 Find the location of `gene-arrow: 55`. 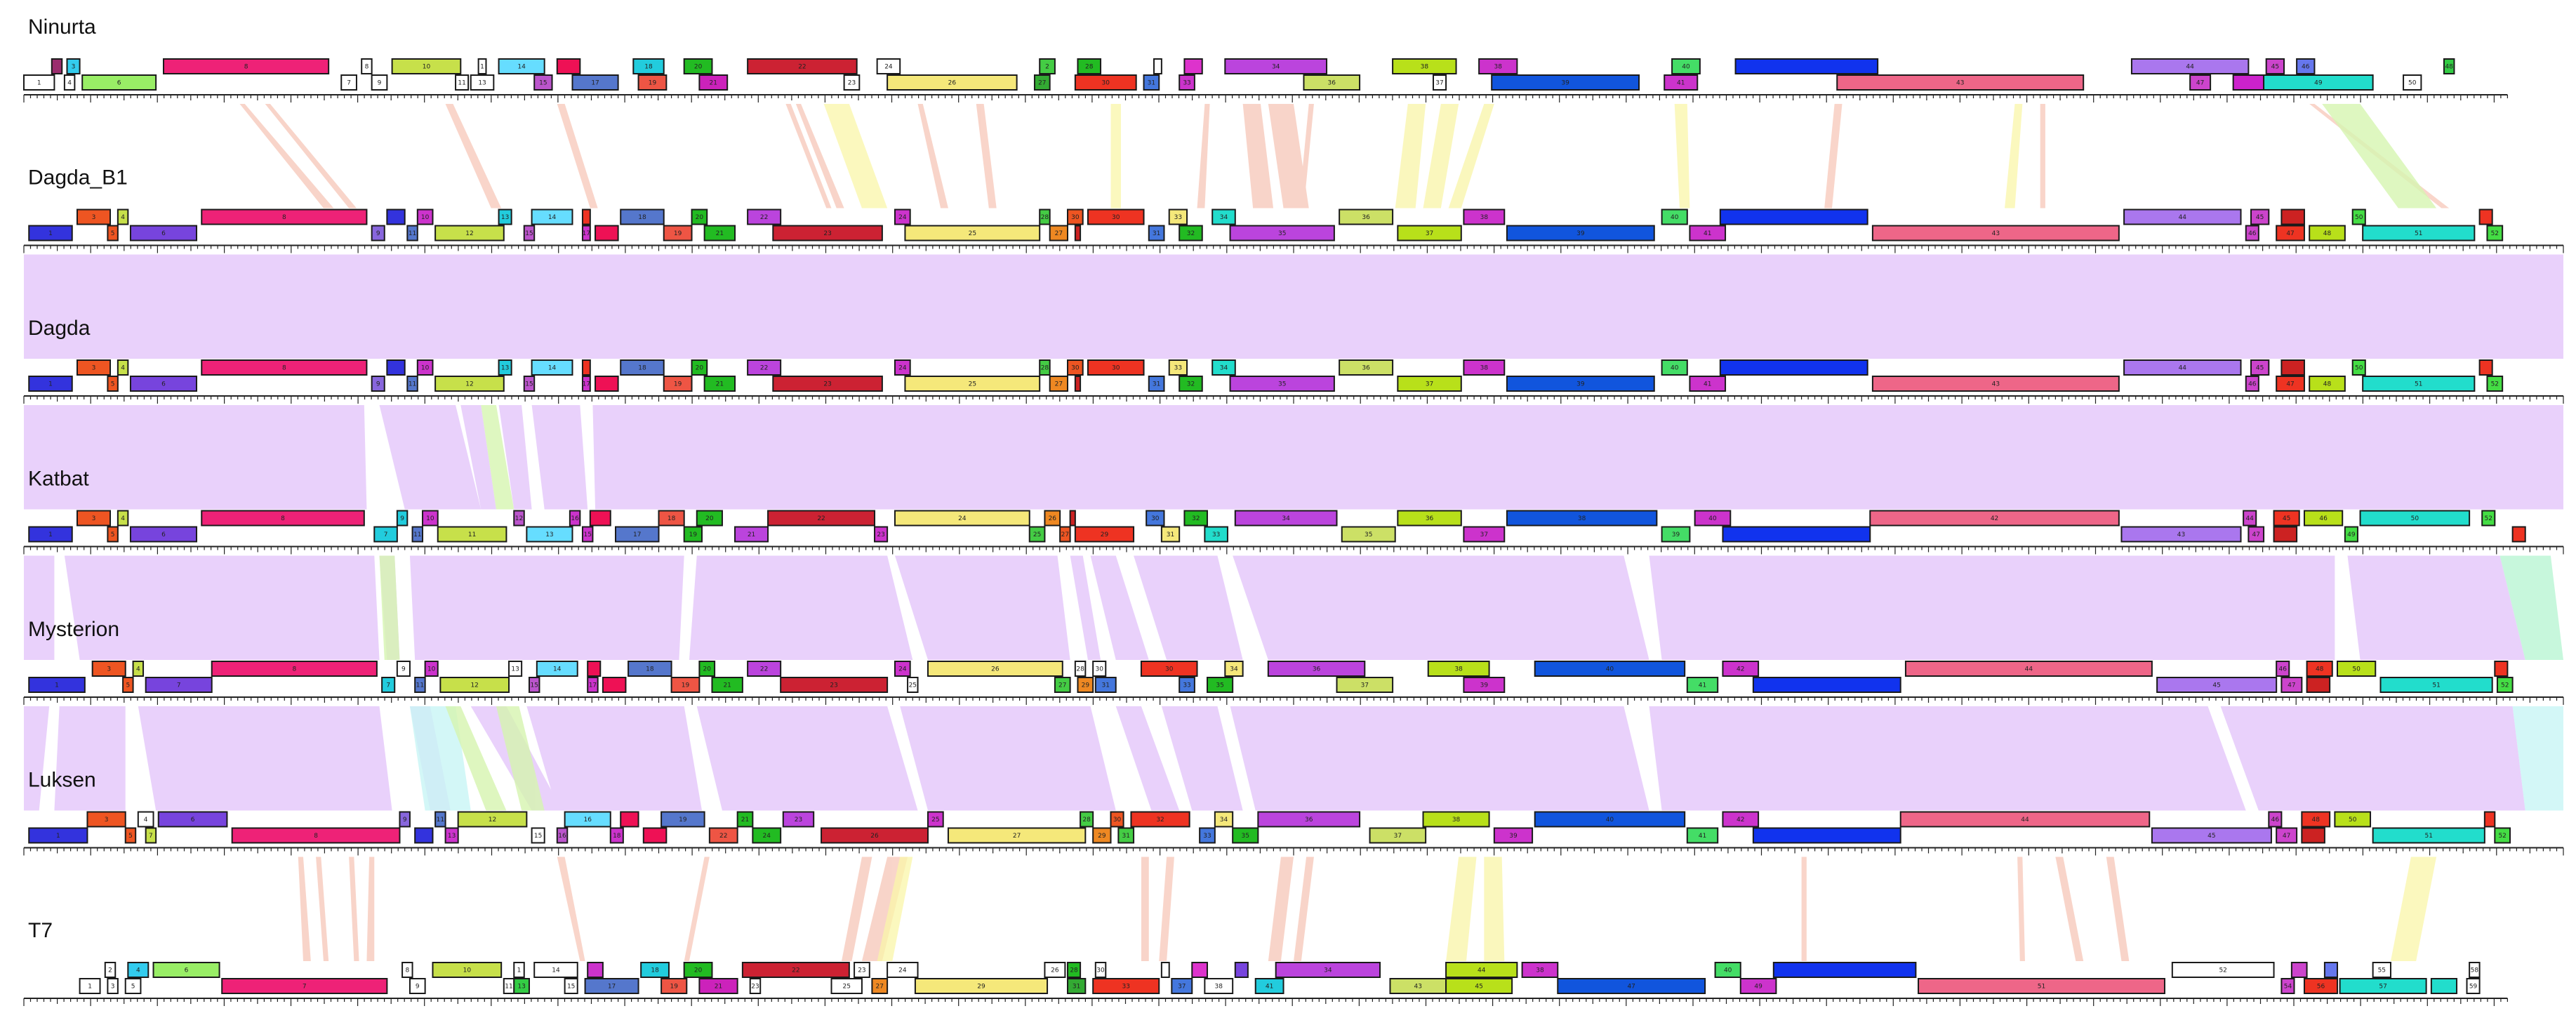

gene-arrow: 55 is located at coordinates (2381, 970).